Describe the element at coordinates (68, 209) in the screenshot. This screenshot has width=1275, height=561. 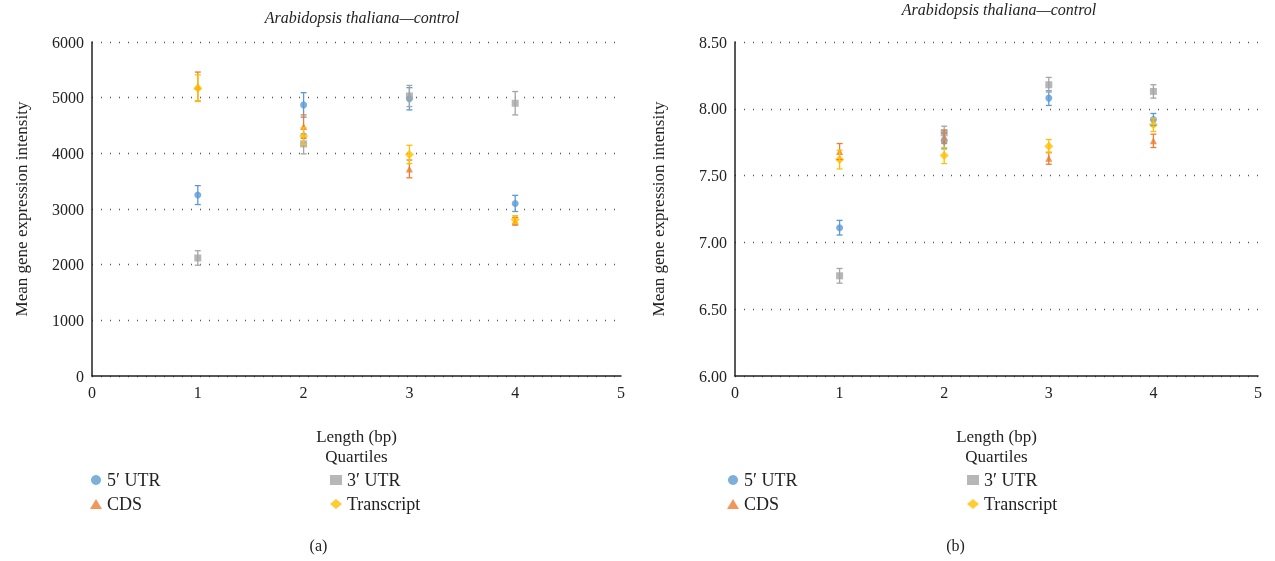
I see `y-tick-label: 3000` at that location.